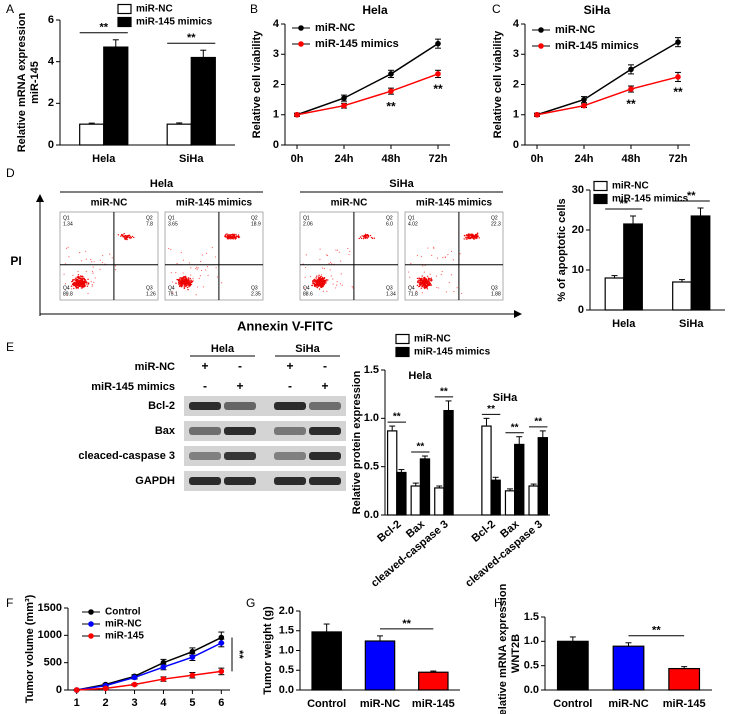  I want to click on protein-label: Bcl-2, so click(161, 406).